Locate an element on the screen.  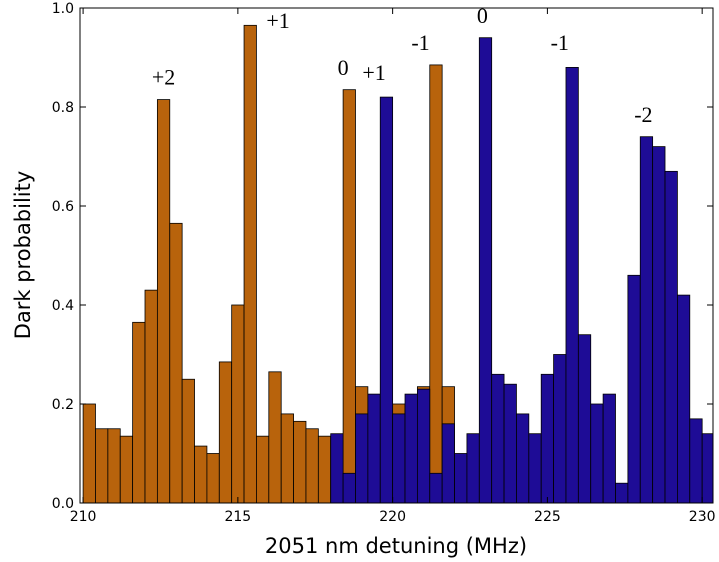
y-tick-label: 0.6 is located at coordinates (63, 207).